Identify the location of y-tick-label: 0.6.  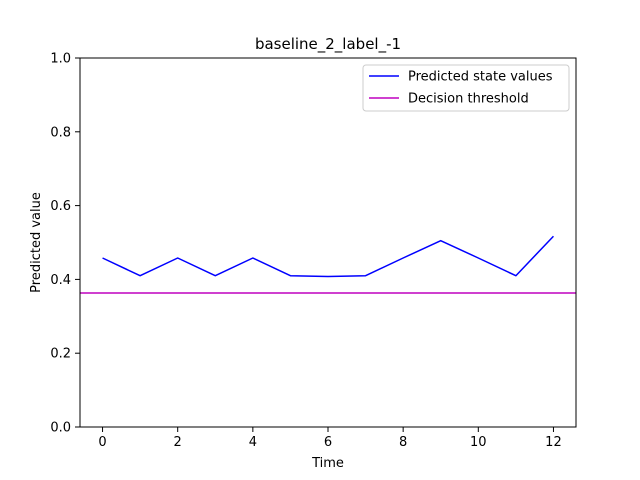
(60, 206).